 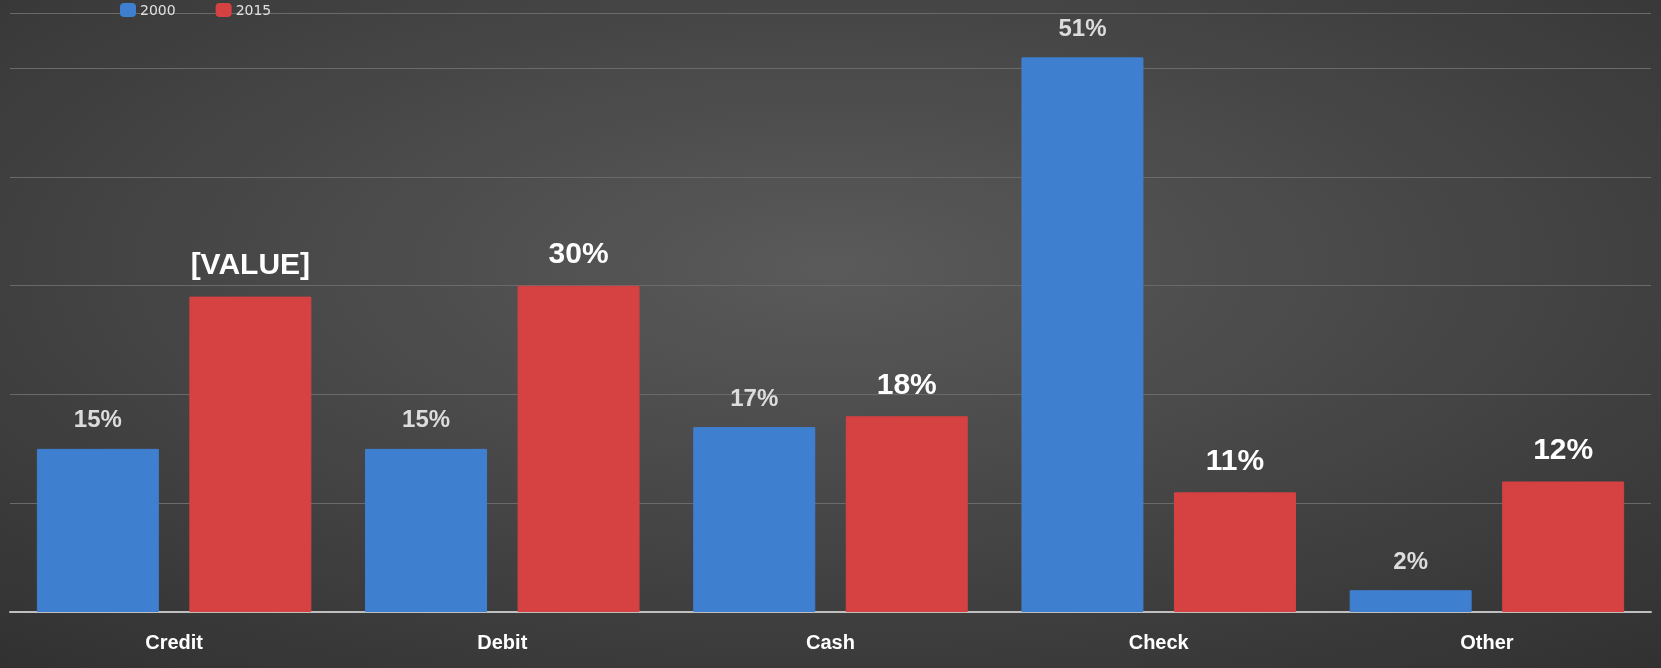 What do you see at coordinates (1235, 459) in the screenshot?
I see `data-label: 11%` at bounding box center [1235, 459].